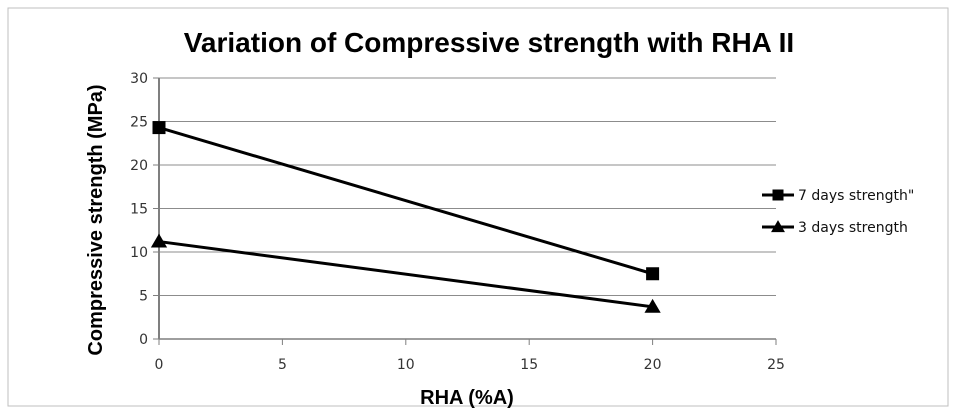  I want to click on x-tick-label: 10, so click(406, 365).